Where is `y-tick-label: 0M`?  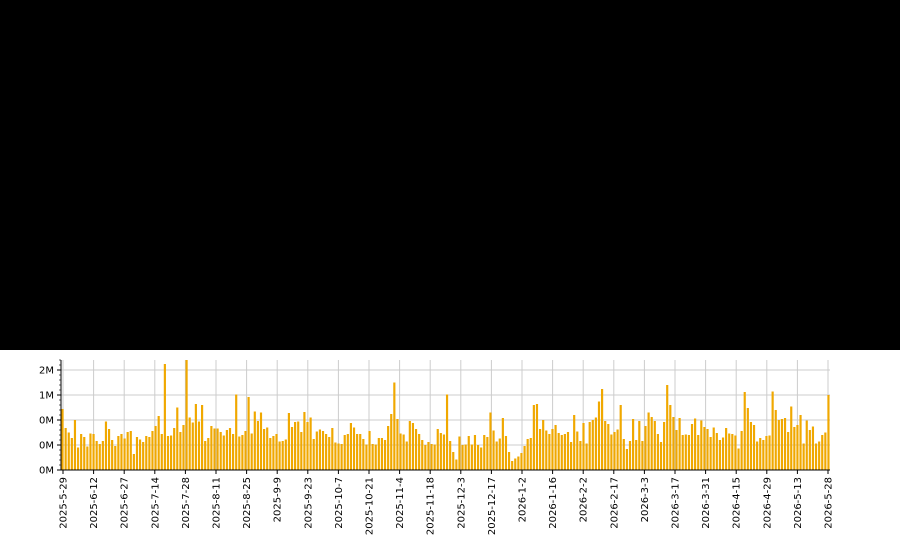
y-tick-label: 0M is located at coordinates (46, 421).